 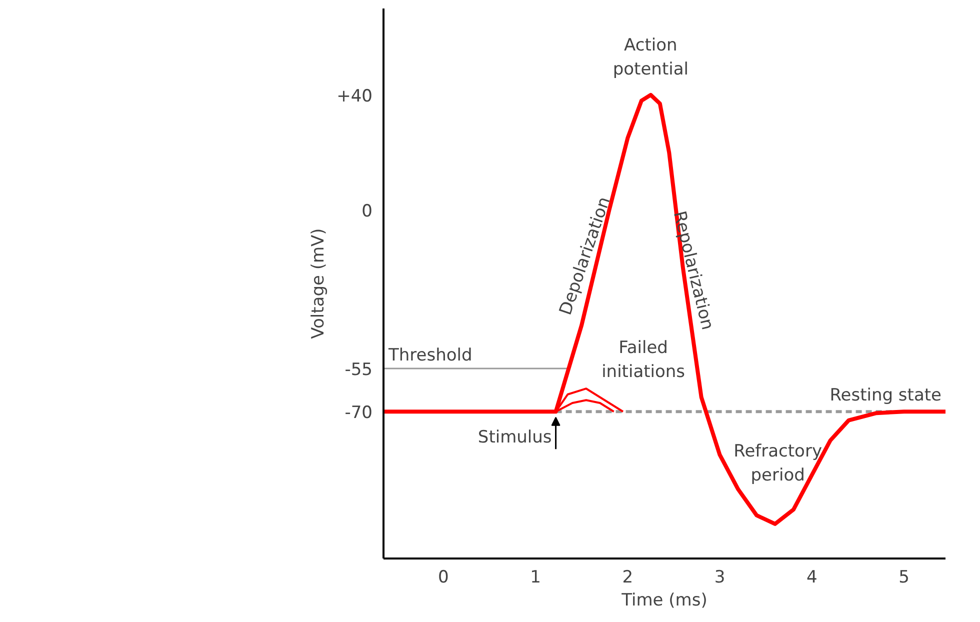 What do you see at coordinates (628, 578) in the screenshot?
I see `x-tick-label: 2` at bounding box center [628, 578].